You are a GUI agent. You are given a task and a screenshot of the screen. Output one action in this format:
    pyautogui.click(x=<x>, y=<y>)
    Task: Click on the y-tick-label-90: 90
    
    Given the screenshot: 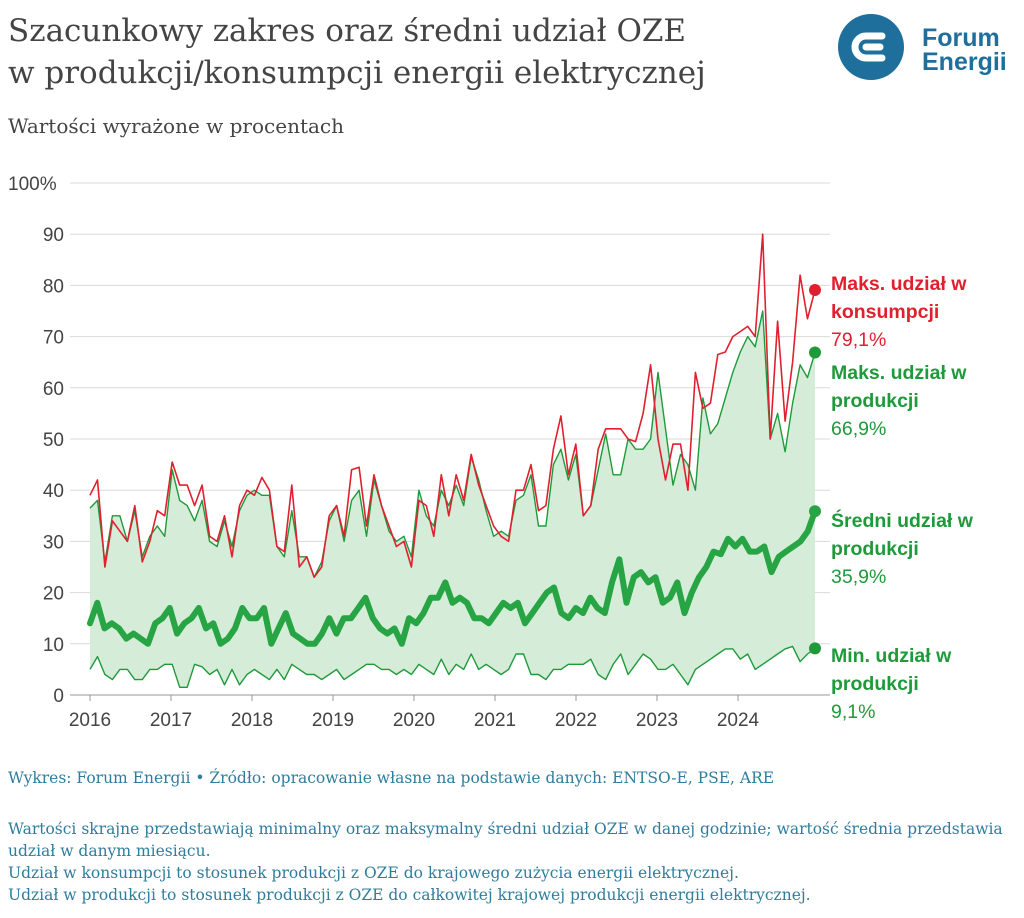 What is the action you would take?
    pyautogui.click(x=53, y=235)
    